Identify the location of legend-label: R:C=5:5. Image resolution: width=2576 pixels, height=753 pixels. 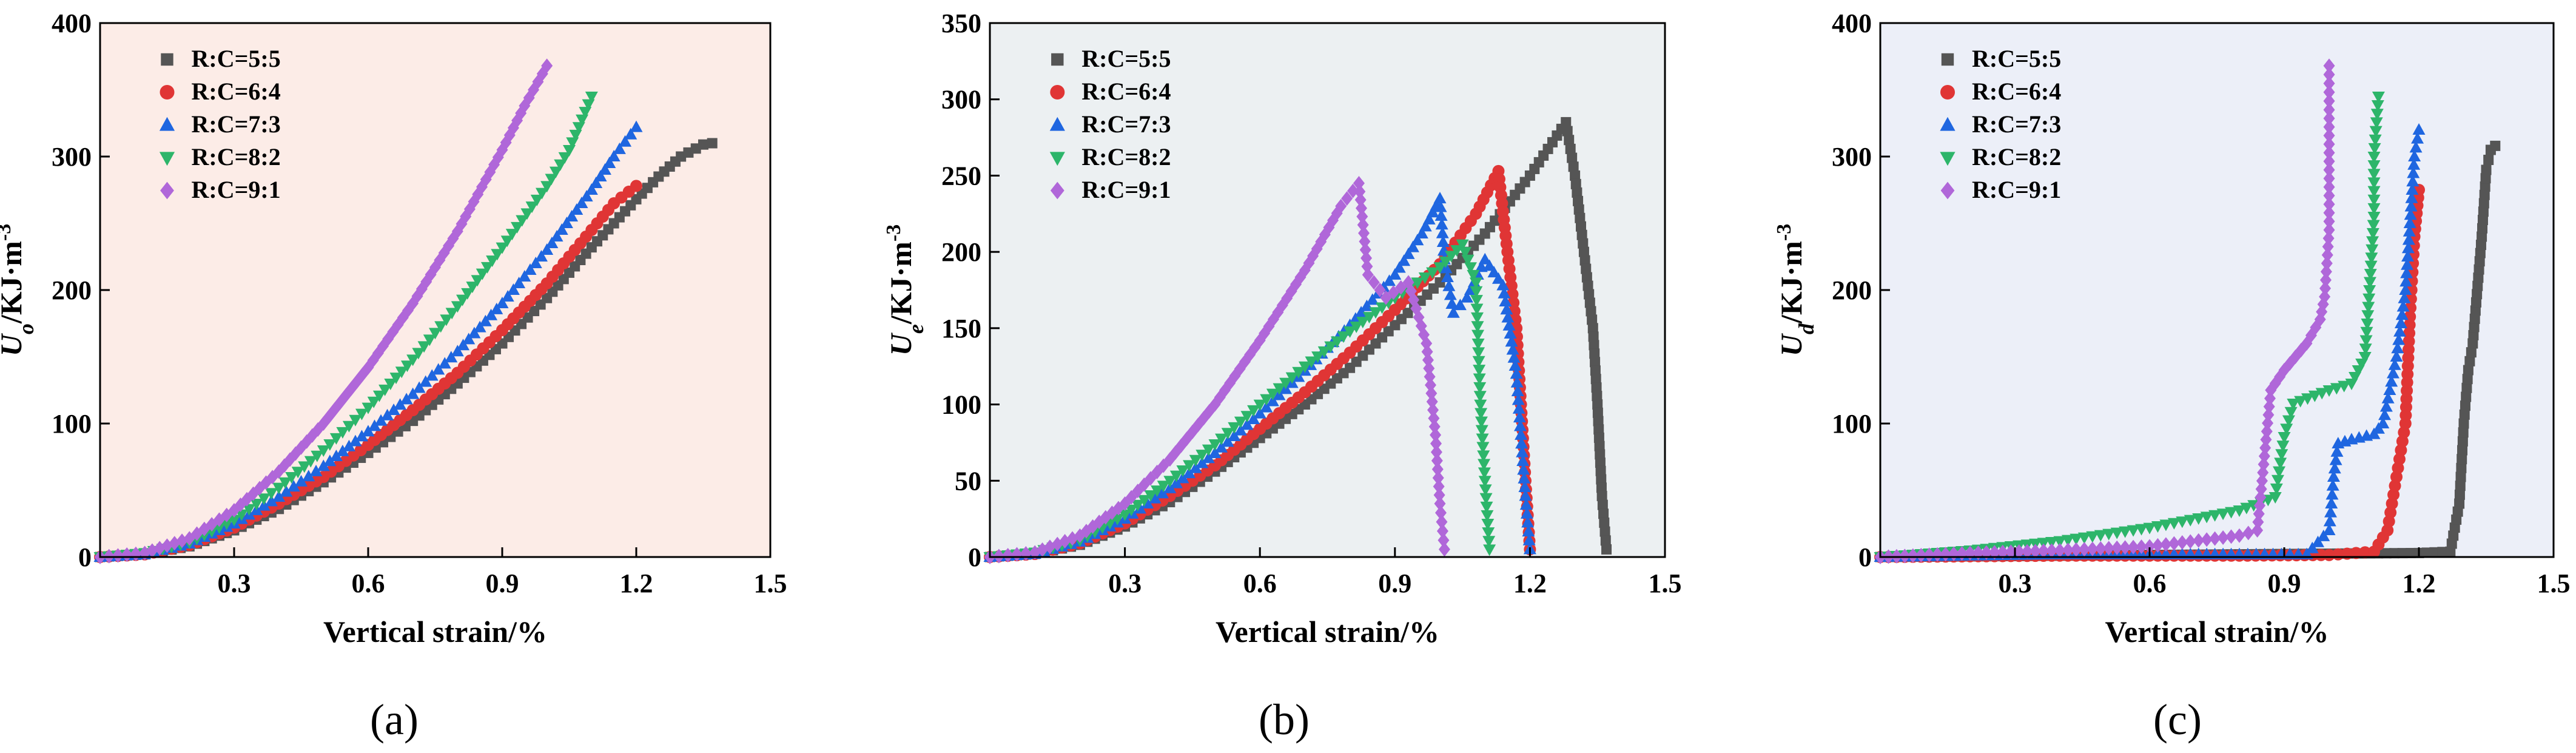
(236, 58).